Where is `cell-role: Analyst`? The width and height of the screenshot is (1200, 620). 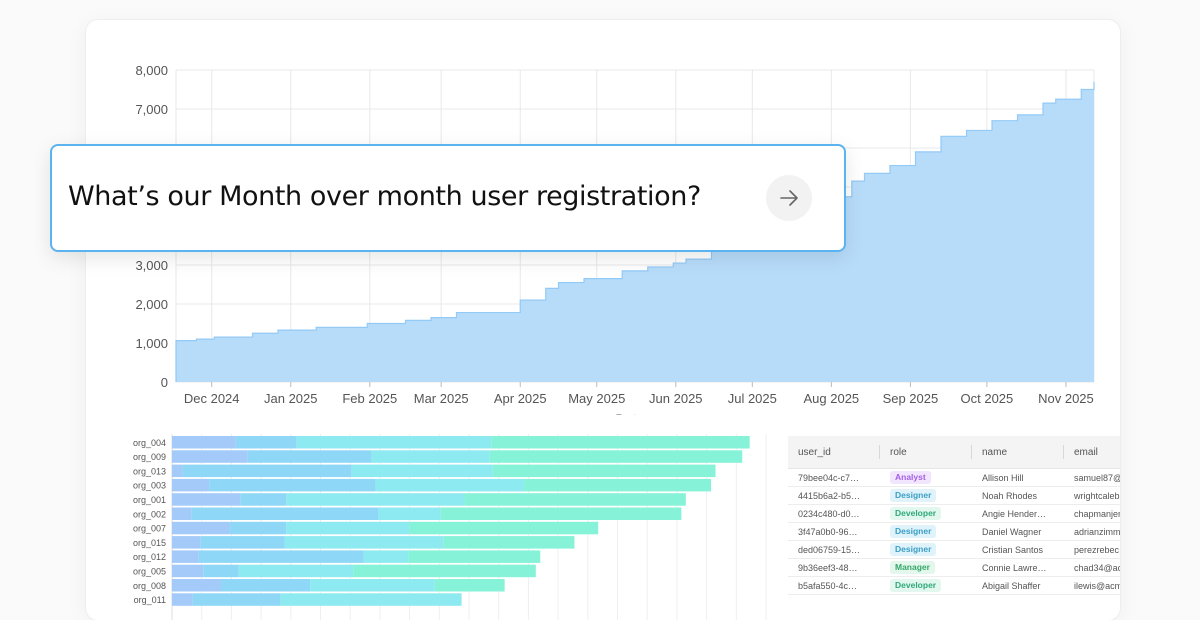 cell-role: Analyst is located at coordinates (926, 477).